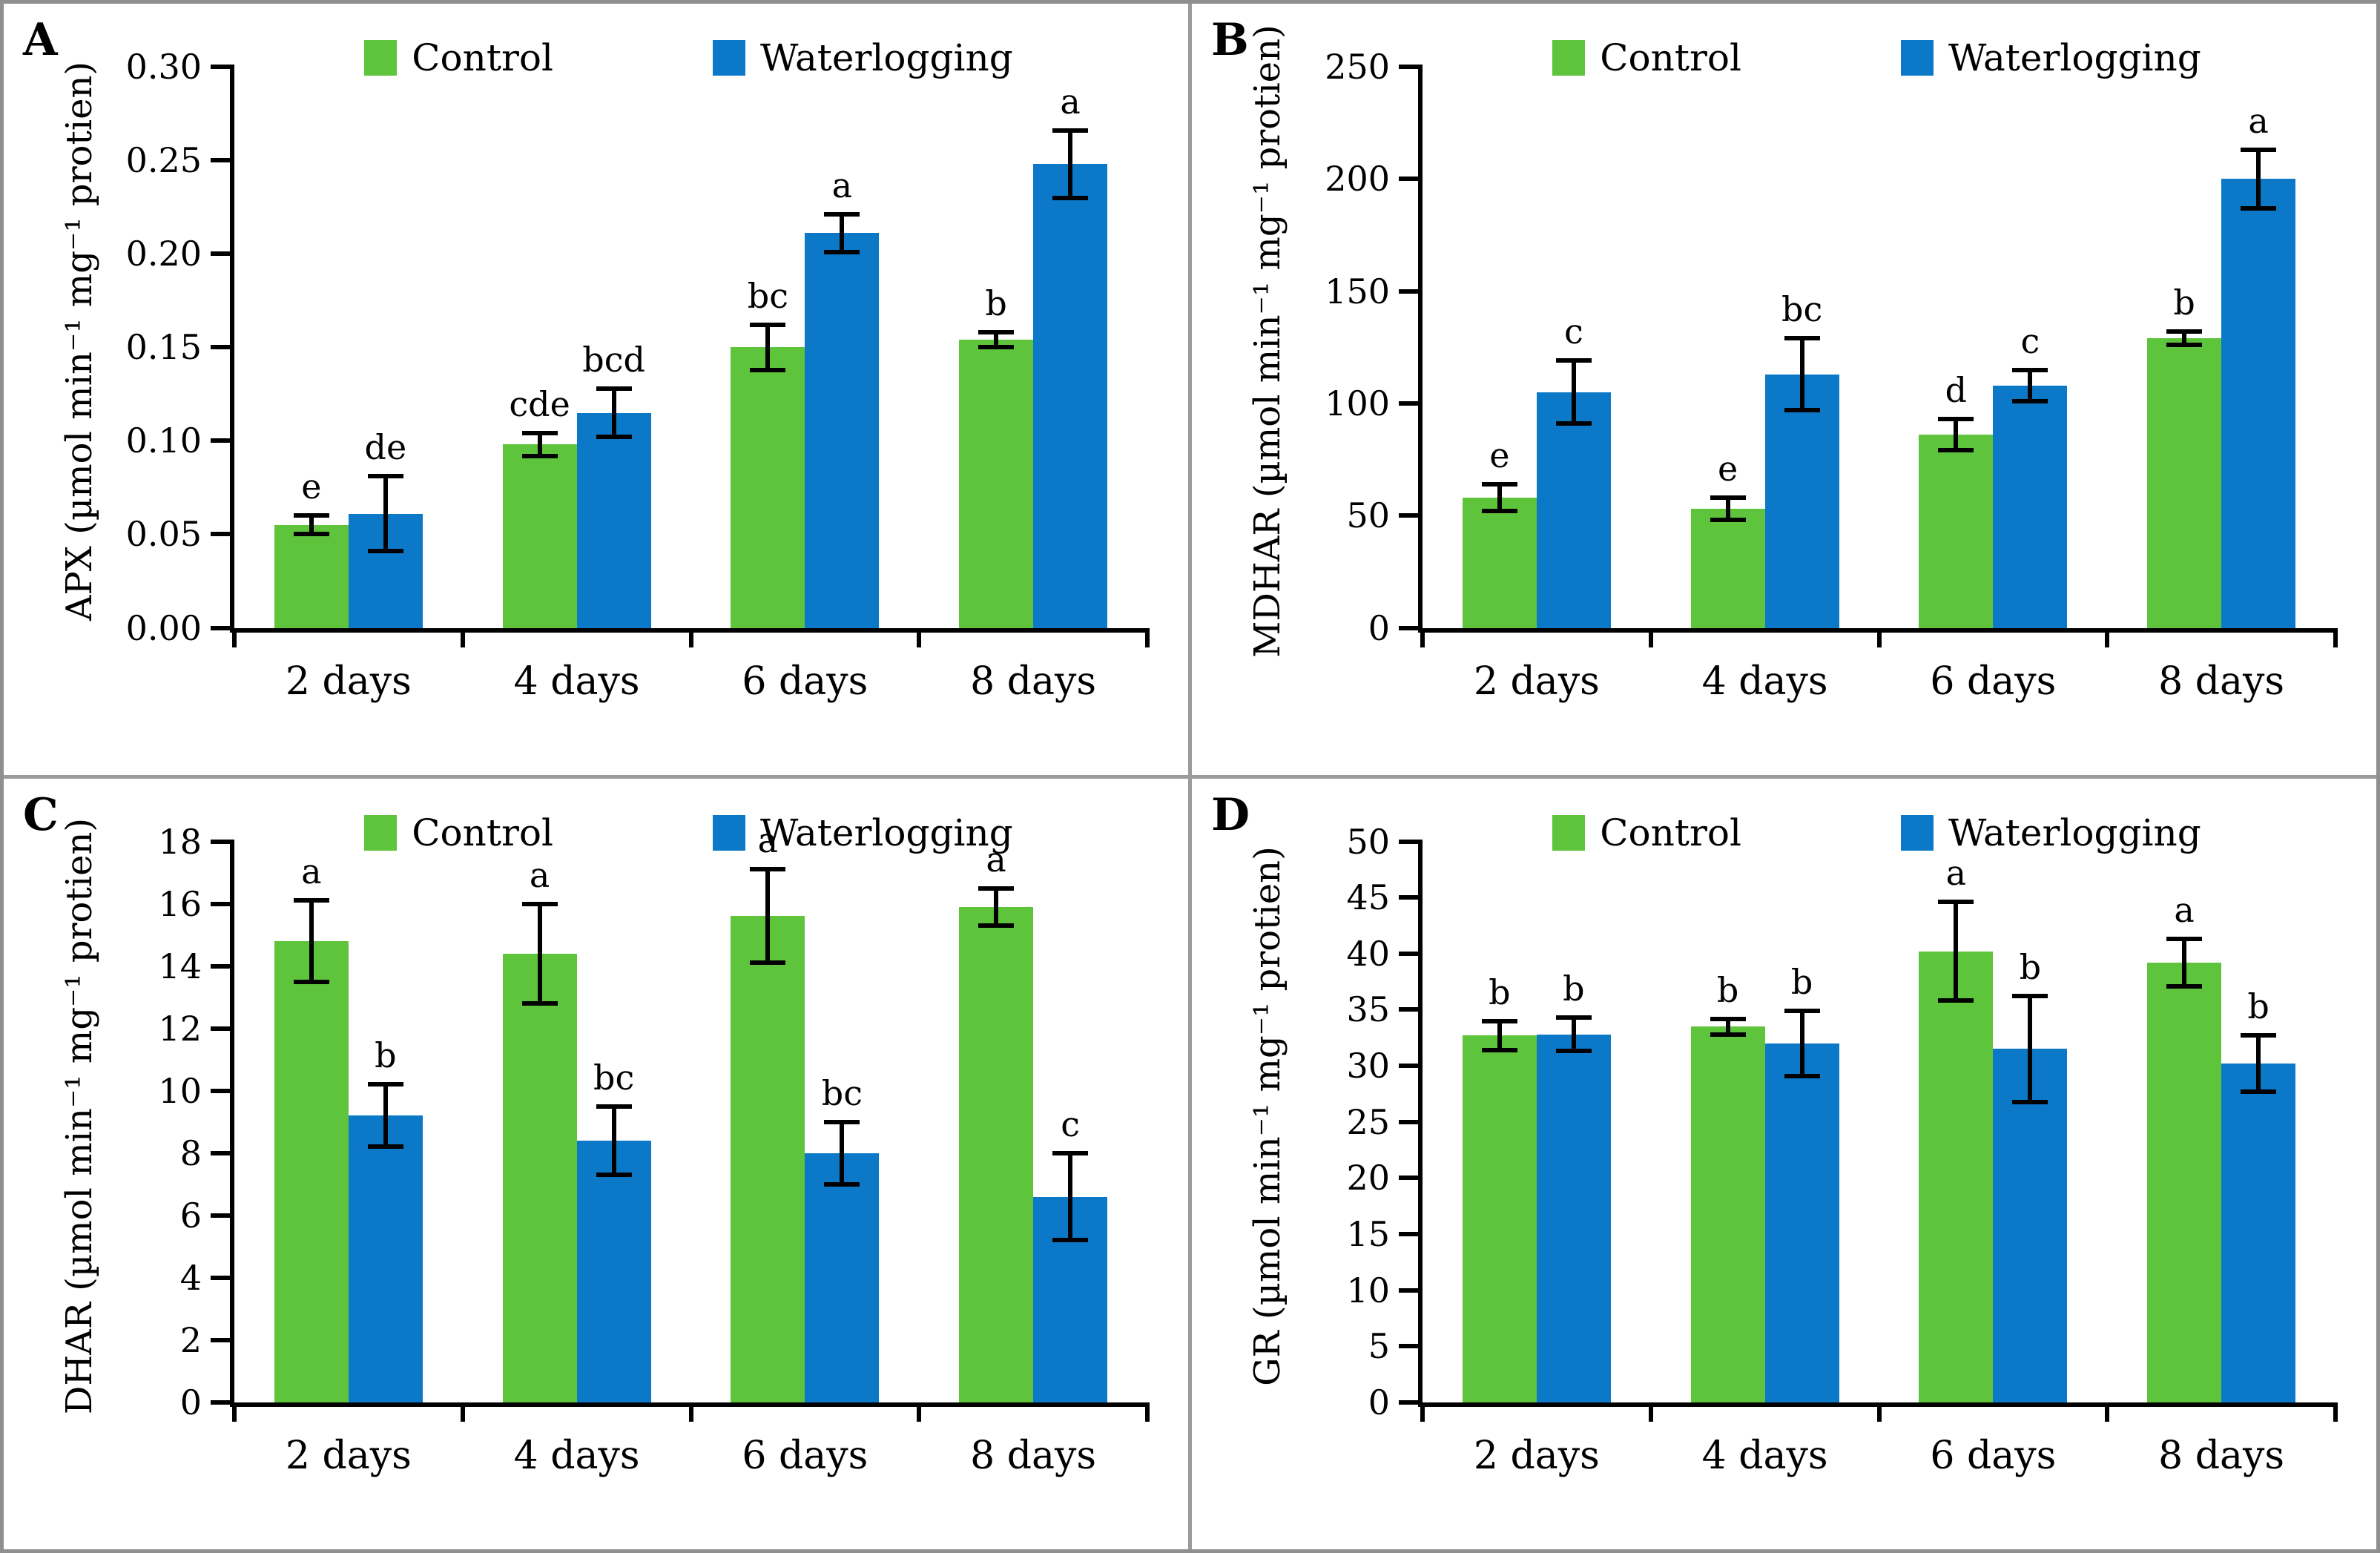 This screenshot has height=1553, width=2380. What do you see at coordinates (1765, 681) in the screenshot?
I see `x-category-label: 4 days` at bounding box center [1765, 681].